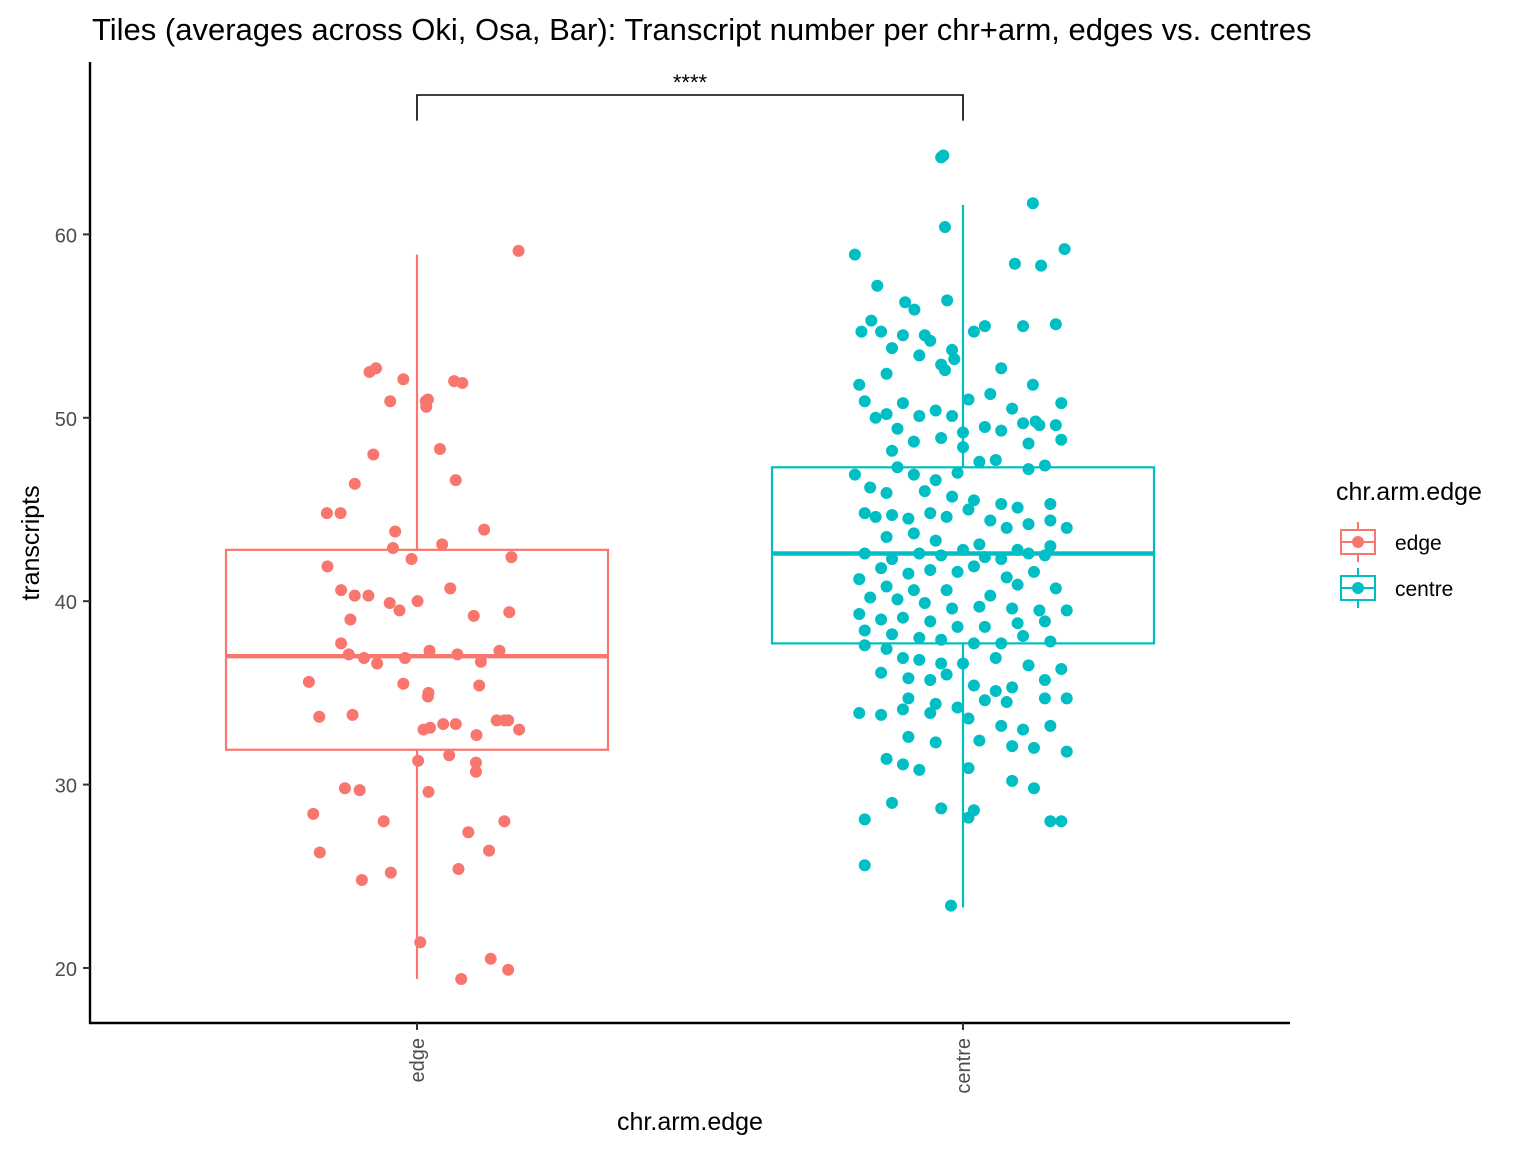 Image resolution: width=1536 pixels, height=1152 pixels. I want to click on legend: chr.arm.edge edge centre, so click(1409, 543).